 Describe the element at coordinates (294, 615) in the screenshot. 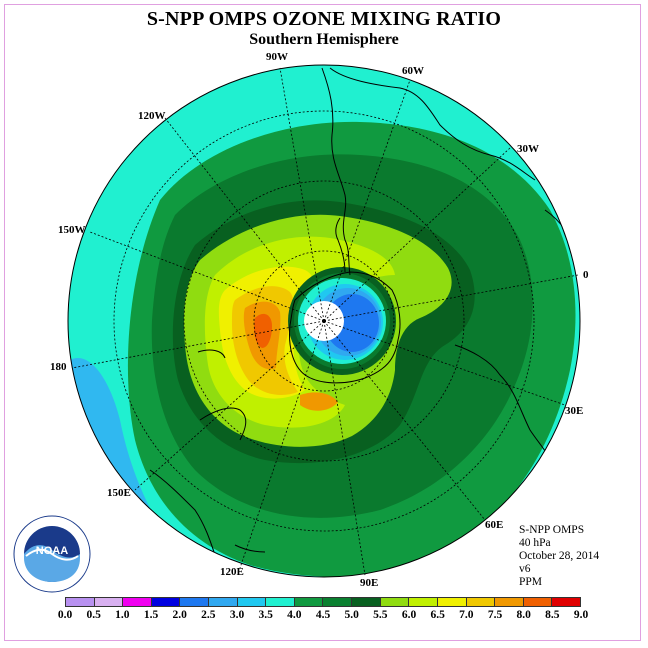

I see `colorbar-tick-label: 4.0` at that location.